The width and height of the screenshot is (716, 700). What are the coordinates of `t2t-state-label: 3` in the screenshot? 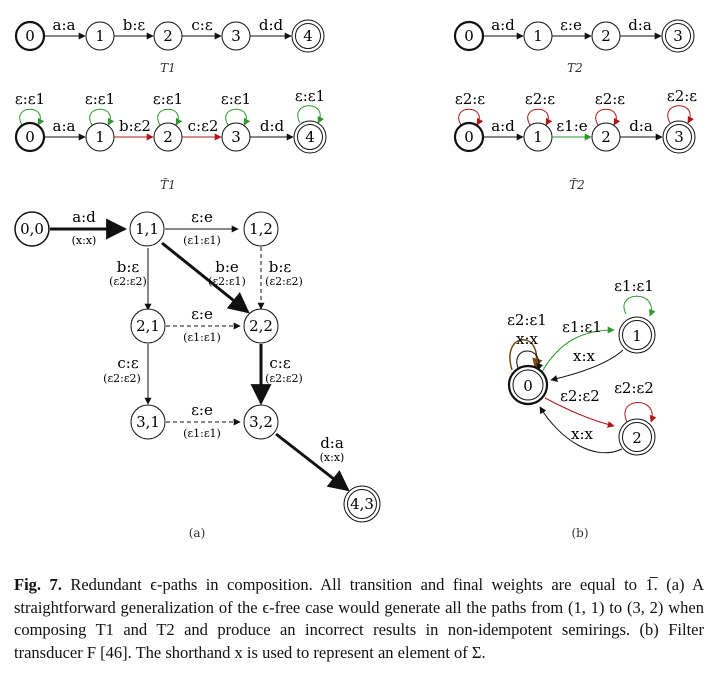 It's located at (679, 137).